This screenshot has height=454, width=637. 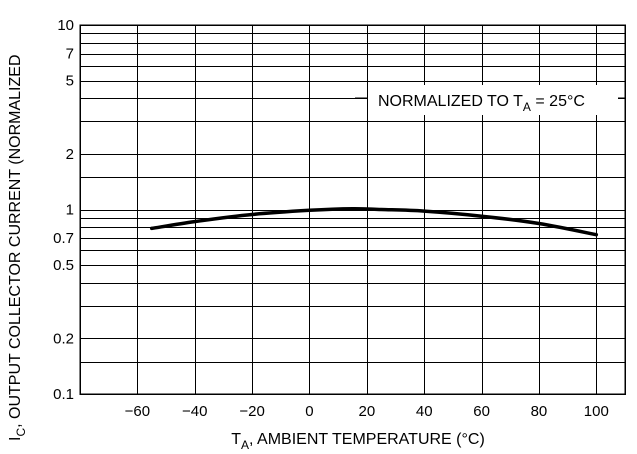 What do you see at coordinates (63, 394) in the screenshot?
I see `y-tick-label: 0.1` at bounding box center [63, 394].